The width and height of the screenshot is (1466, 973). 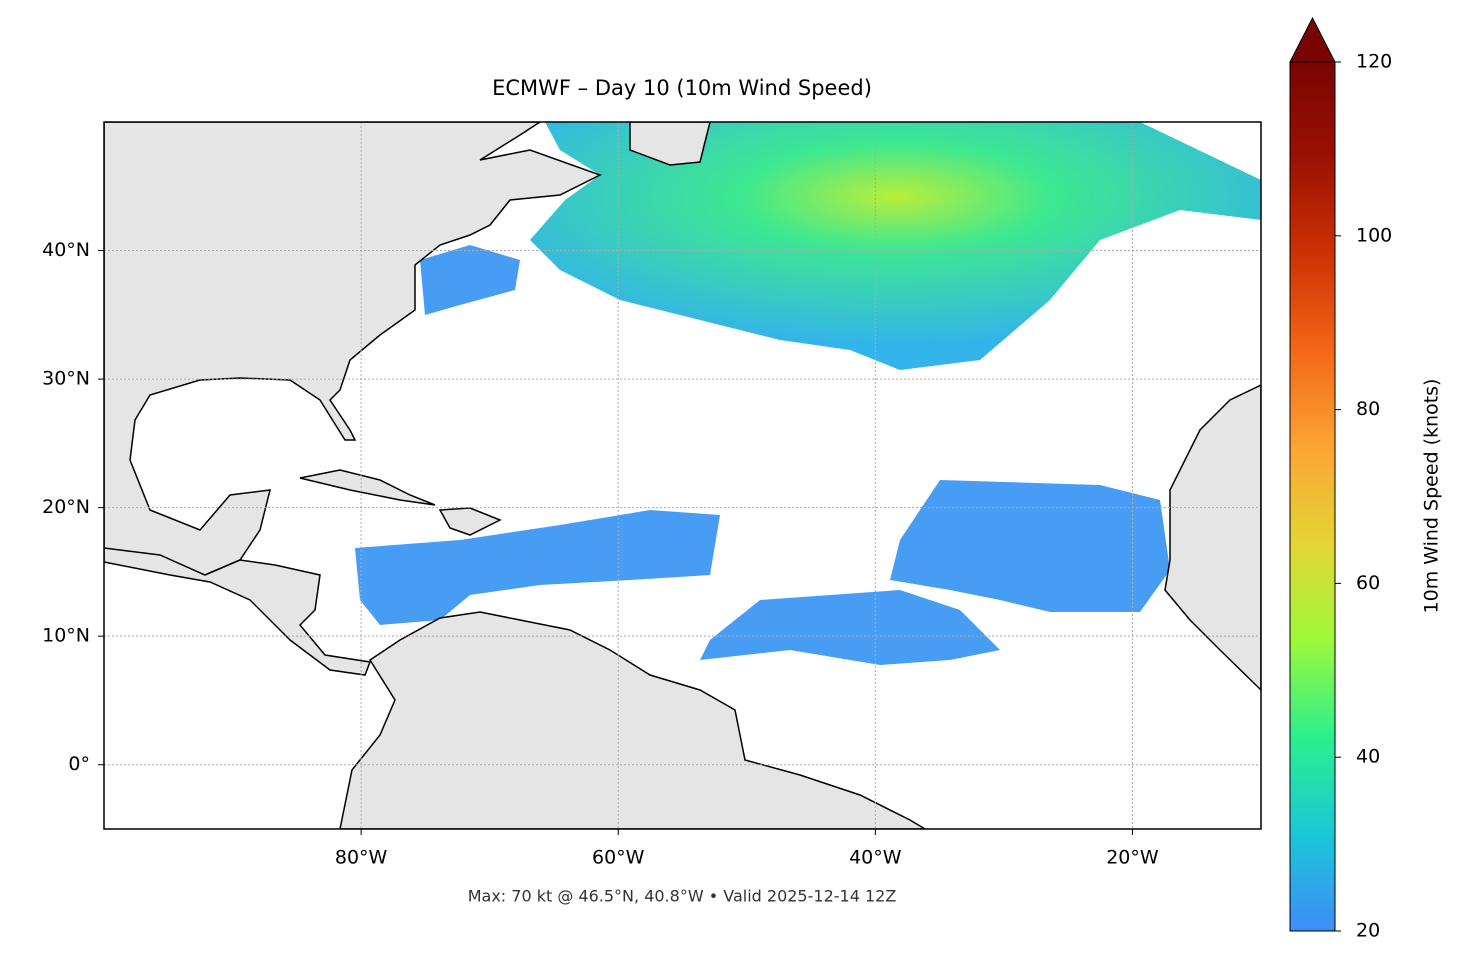 I want to click on colorbar-tick-label: 40, so click(x=1368, y=757).